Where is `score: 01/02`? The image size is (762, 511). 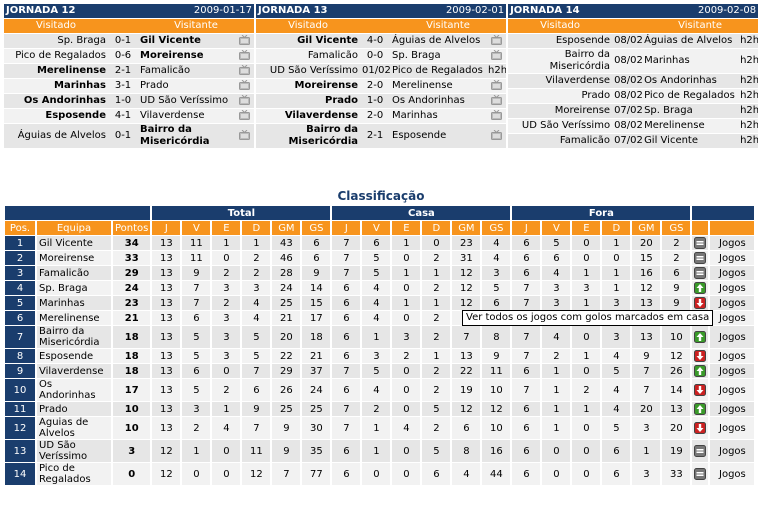
score: 01/02 is located at coordinates (375, 71).